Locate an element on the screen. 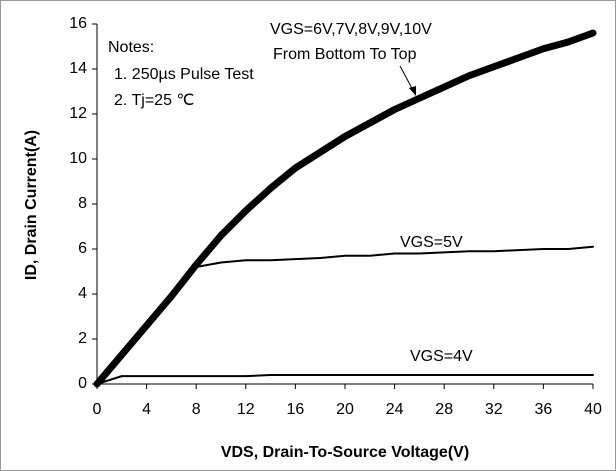 This screenshot has width=616, height=471. line-series is located at coordinates (345, 379).